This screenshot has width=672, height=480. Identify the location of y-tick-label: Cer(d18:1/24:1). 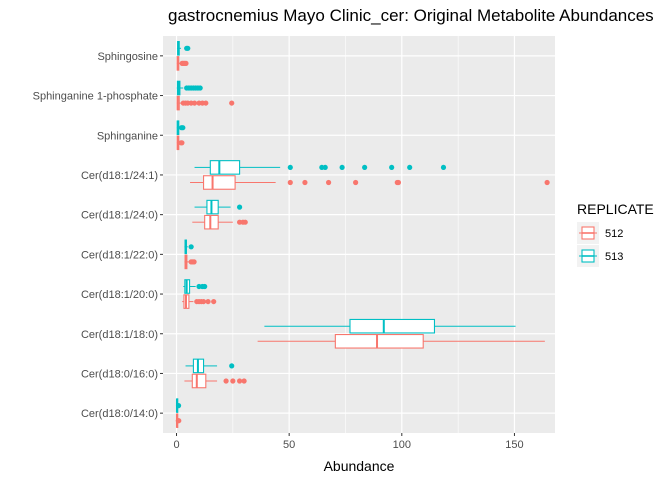
(119, 176).